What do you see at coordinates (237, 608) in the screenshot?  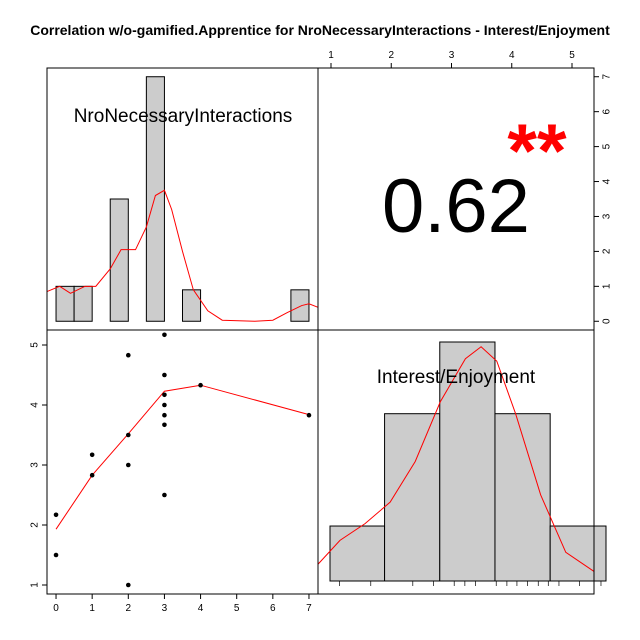 I see `x-tick-label: 5` at bounding box center [237, 608].